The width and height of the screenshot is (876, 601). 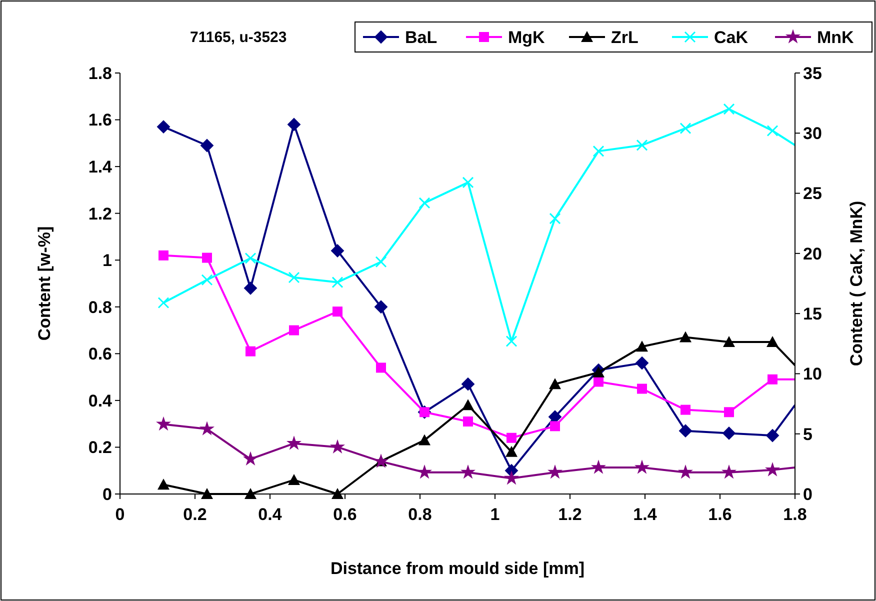 What do you see at coordinates (100, 214) in the screenshot?
I see `y-tick-label: 1.2` at bounding box center [100, 214].